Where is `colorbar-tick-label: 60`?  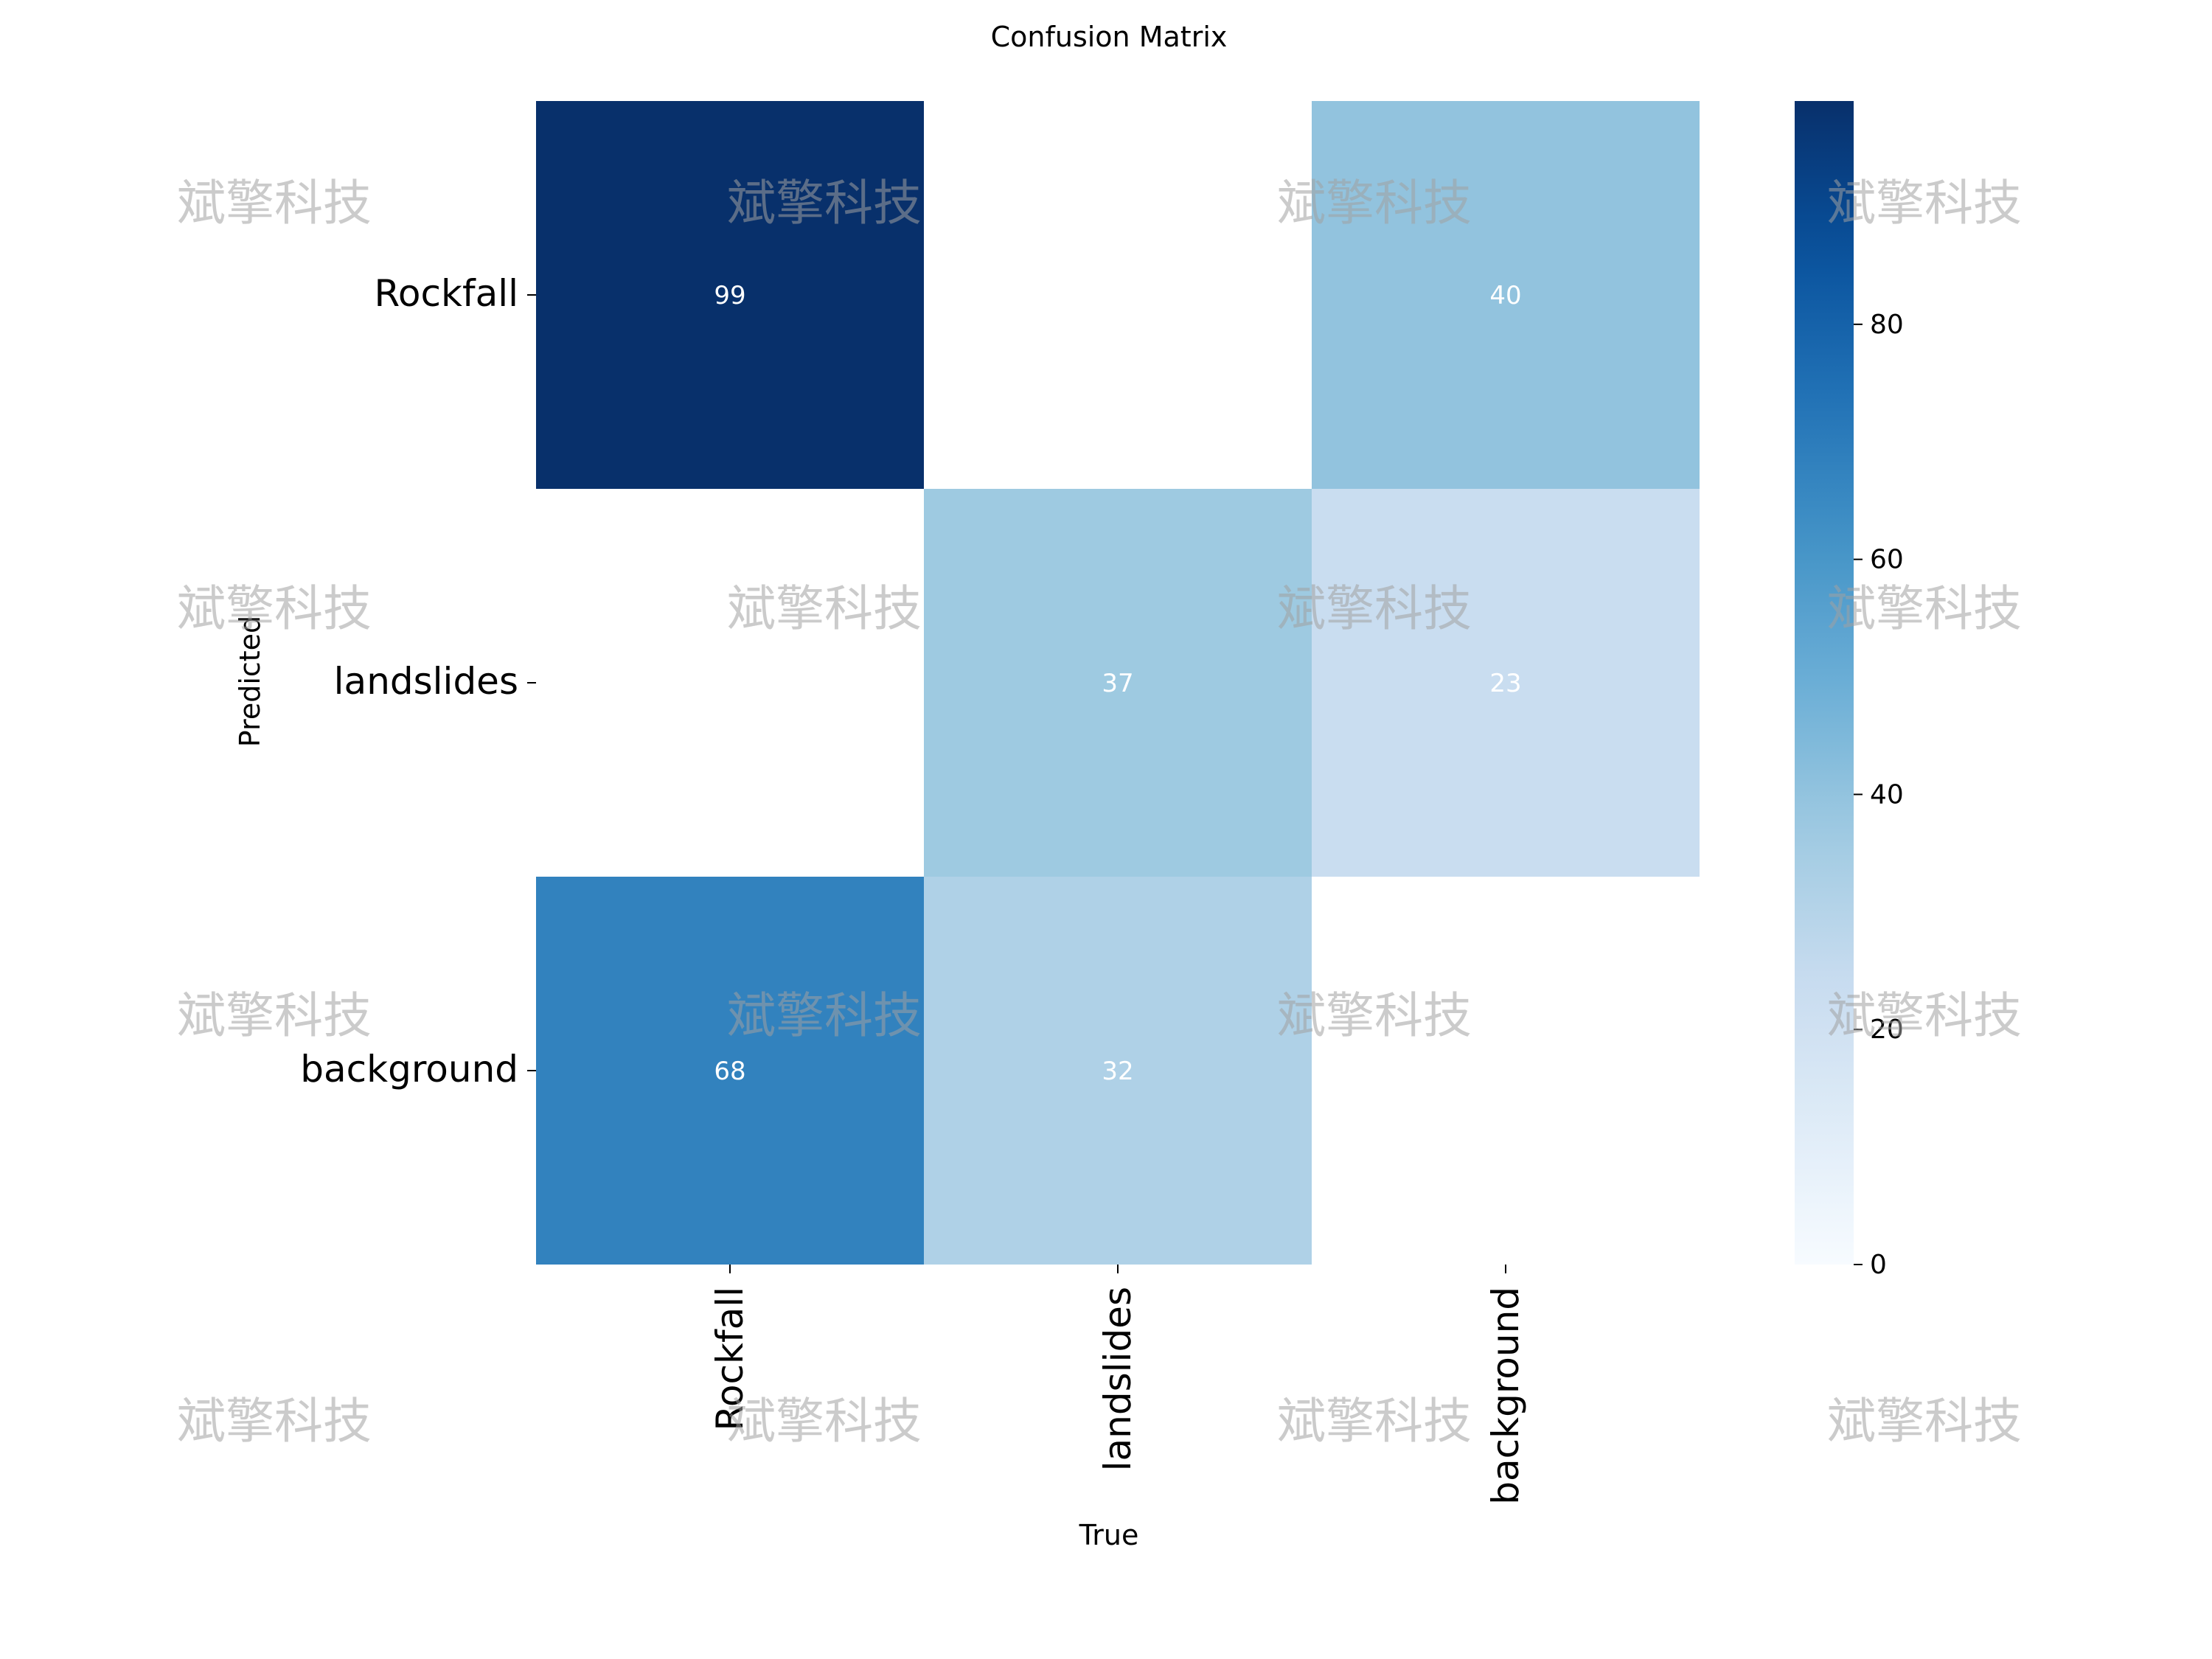 colorbar-tick-label: 60 is located at coordinates (1887, 560).